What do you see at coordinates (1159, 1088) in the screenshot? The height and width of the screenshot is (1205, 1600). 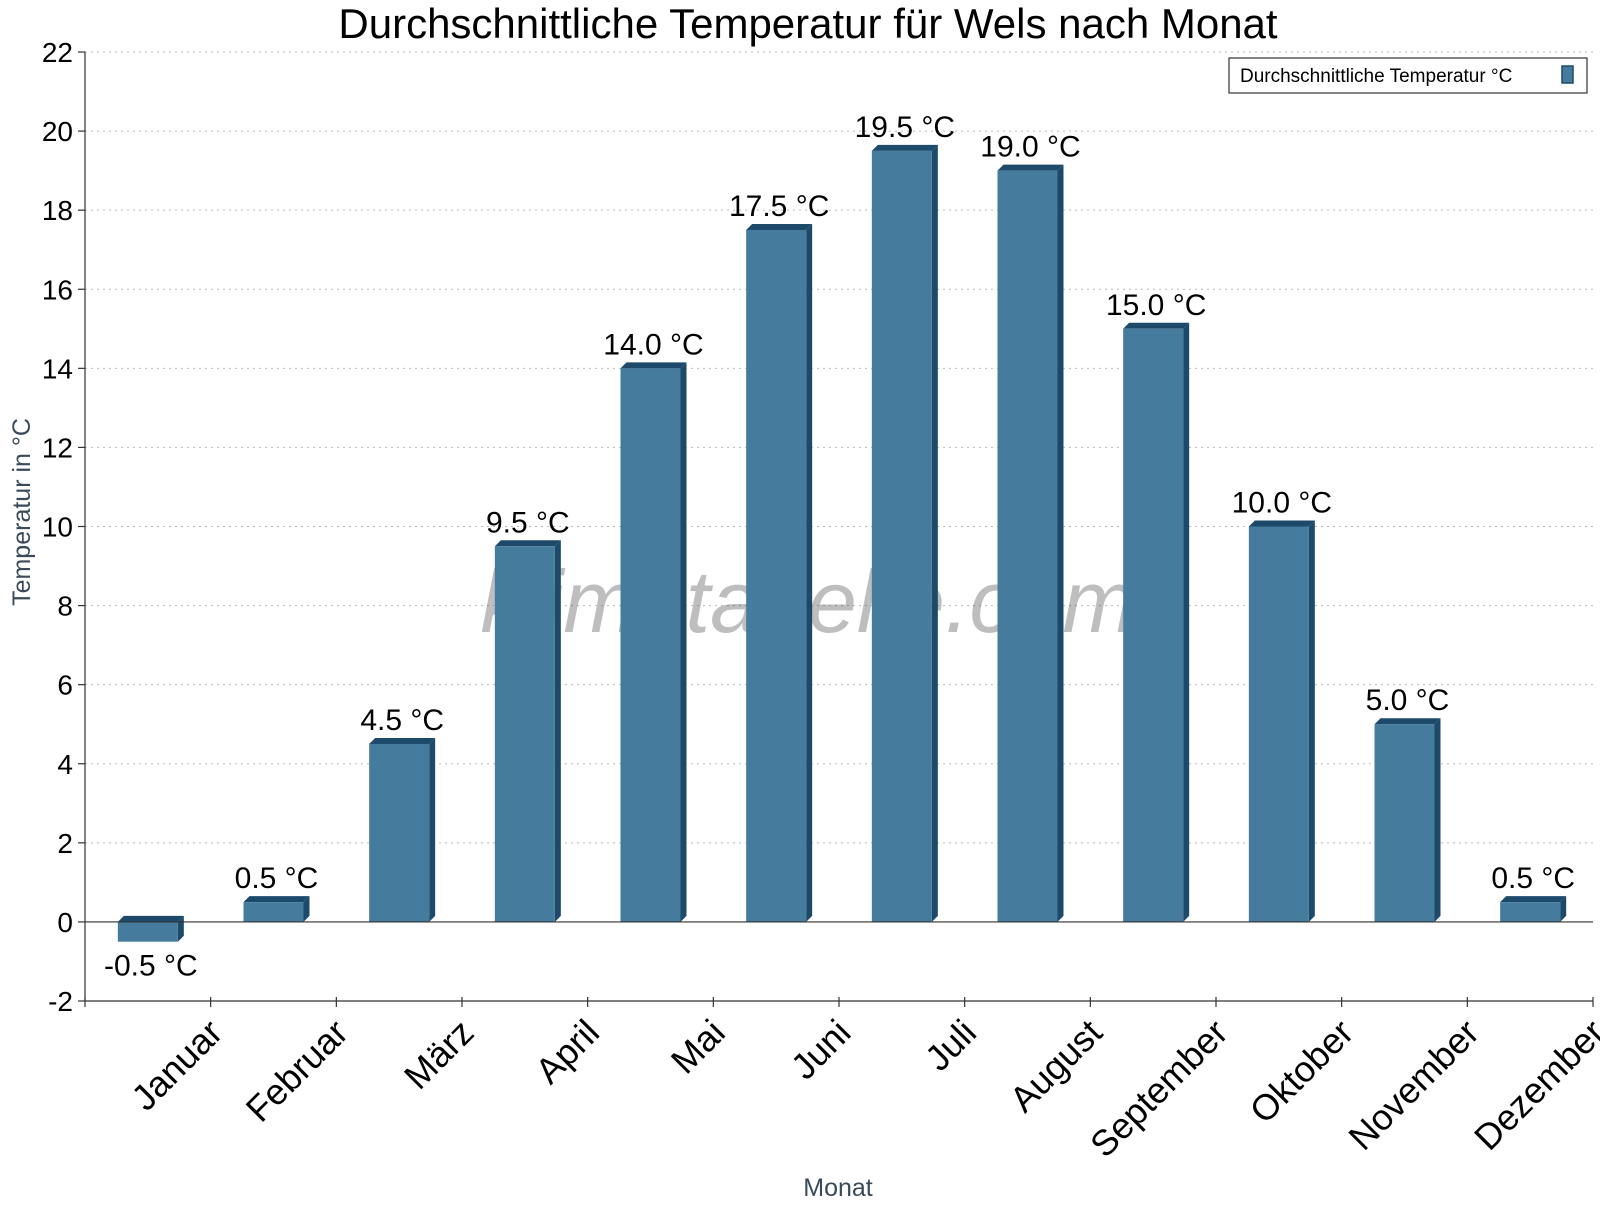 I see `x-tick-label: September` at bounding box center [1159, 1088].